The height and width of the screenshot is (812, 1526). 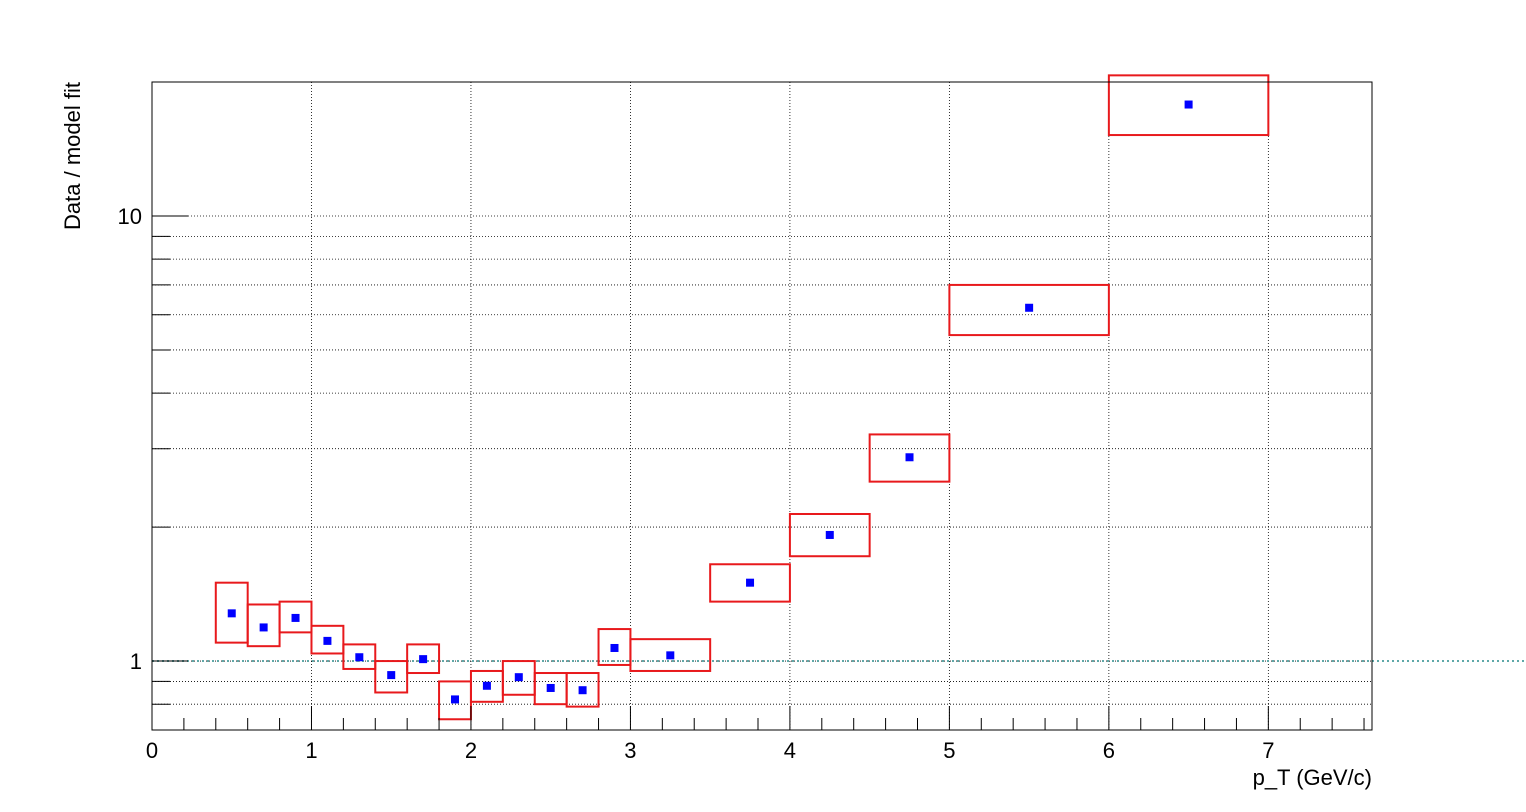 I want to click on x-tick-label: 7, so click(x=1268, y=750).